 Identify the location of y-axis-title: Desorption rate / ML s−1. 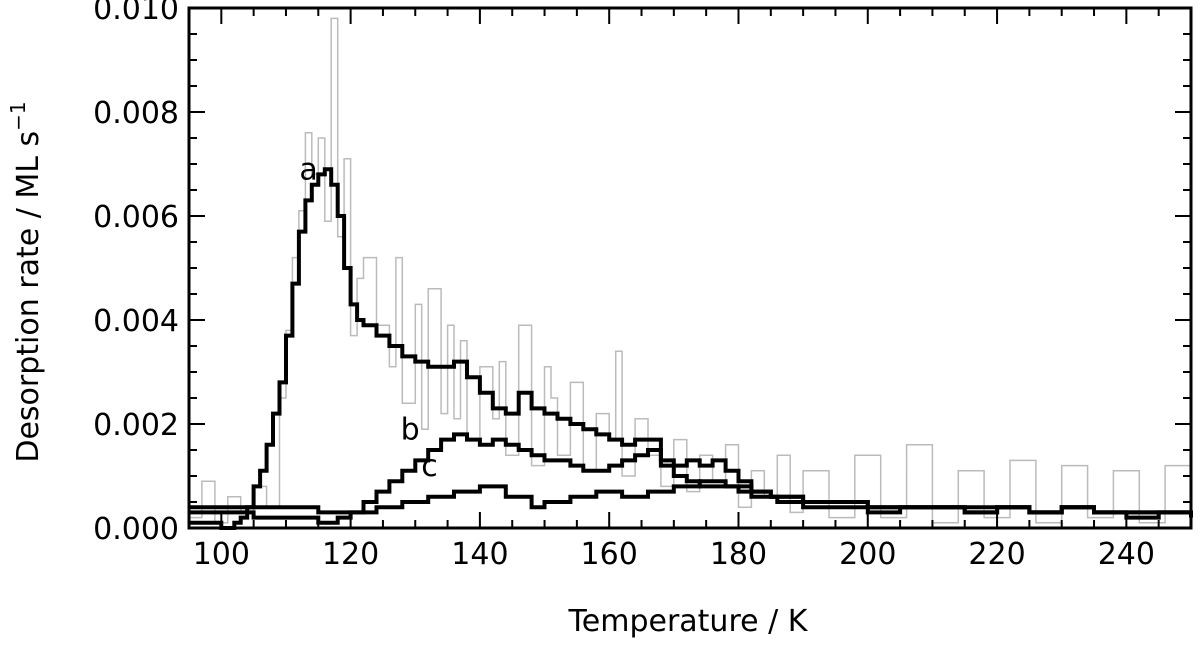
(26, 281).